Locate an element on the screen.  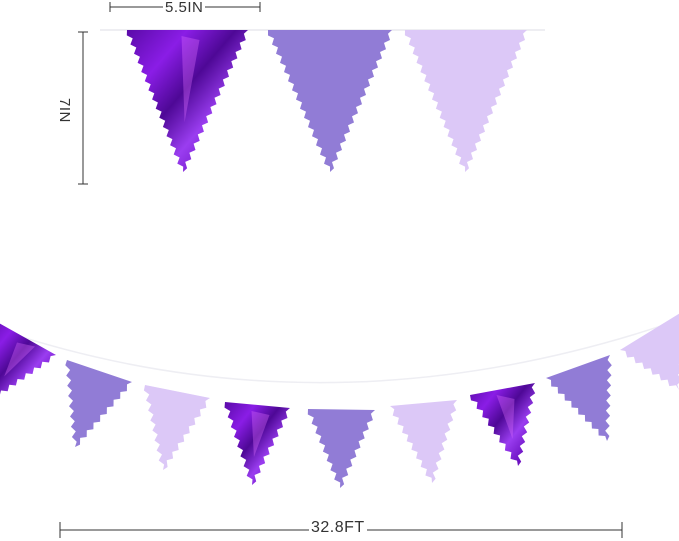
height-dimension-line is located at coordinates (83, 108).